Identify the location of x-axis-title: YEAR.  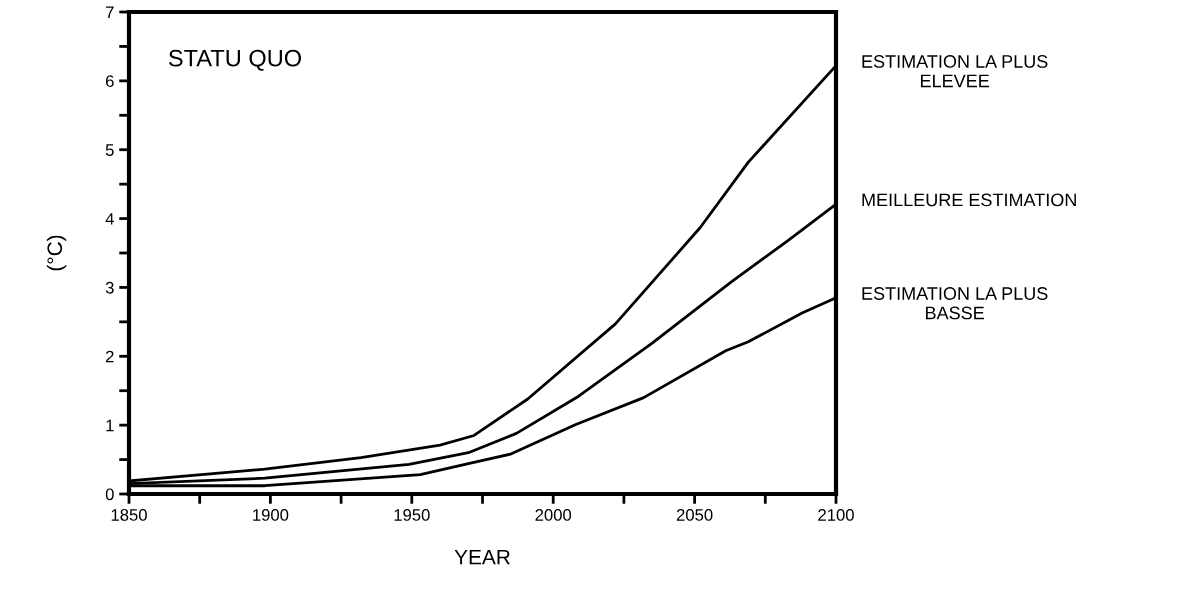
(482, 557).